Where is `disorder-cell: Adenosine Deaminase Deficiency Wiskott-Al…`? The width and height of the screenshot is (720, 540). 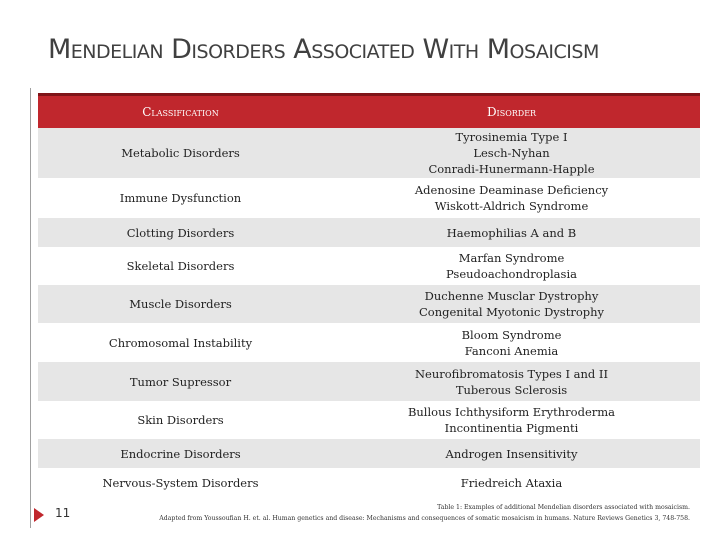
disorder-cell: Adenosine Deaminase Deficiency Wiskott-Al… is located at coordinates (511, 198).